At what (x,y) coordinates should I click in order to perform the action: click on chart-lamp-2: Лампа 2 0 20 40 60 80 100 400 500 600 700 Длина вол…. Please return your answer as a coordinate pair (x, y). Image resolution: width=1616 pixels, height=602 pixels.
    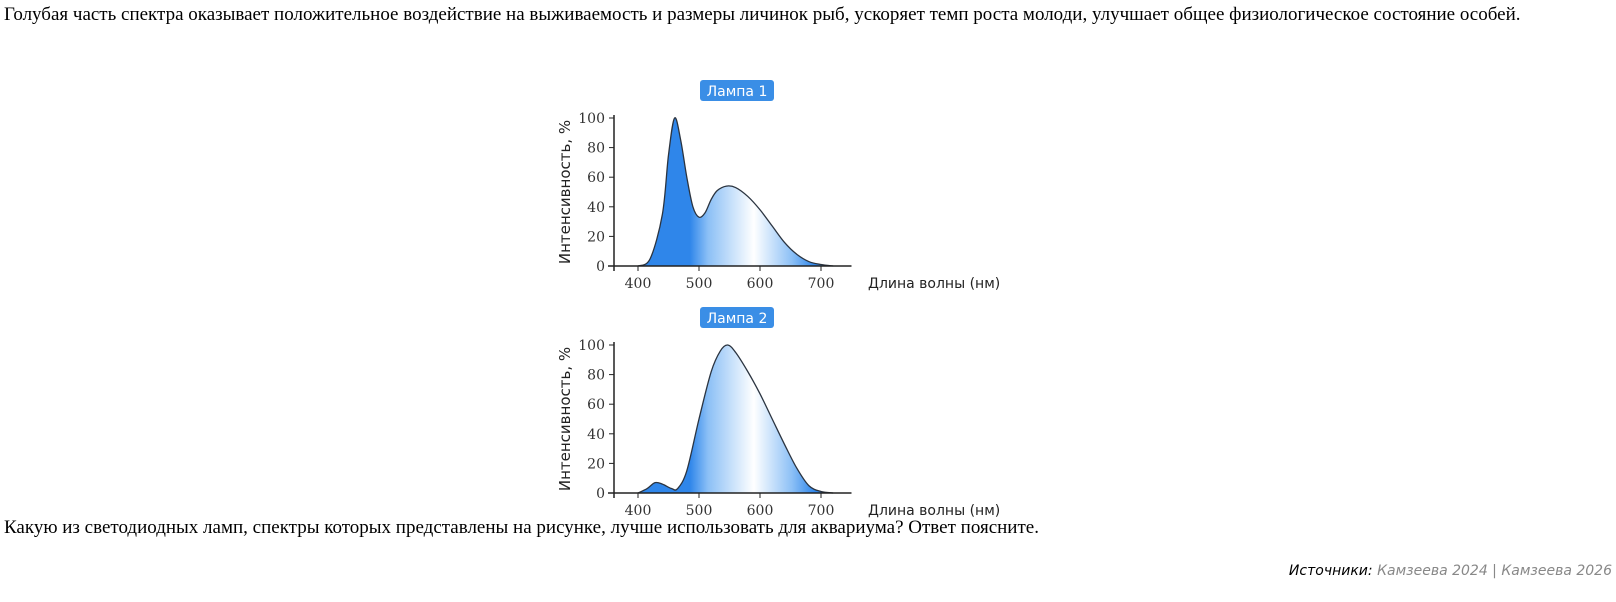
    Looking at the image, I should click on (778, 413).